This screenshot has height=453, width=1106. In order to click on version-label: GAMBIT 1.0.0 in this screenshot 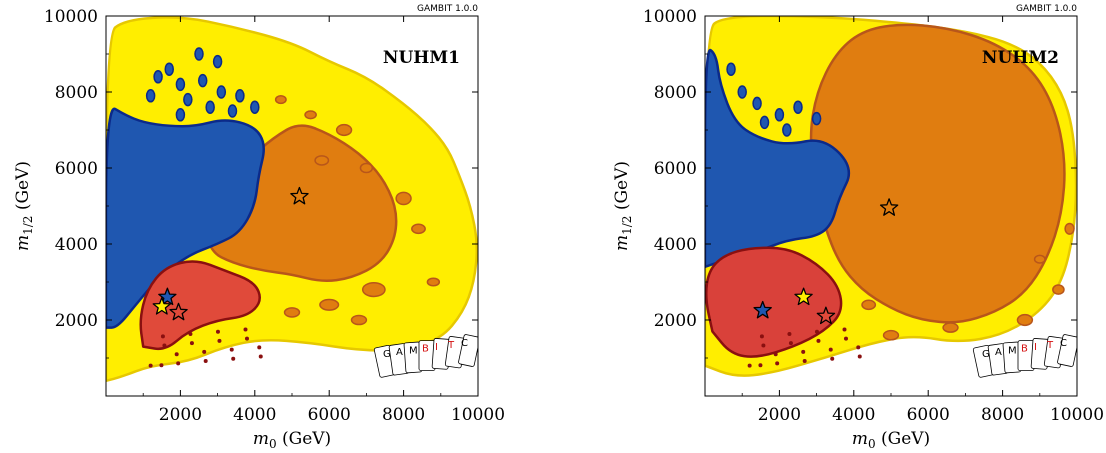, I will do `click(447, 9)`.